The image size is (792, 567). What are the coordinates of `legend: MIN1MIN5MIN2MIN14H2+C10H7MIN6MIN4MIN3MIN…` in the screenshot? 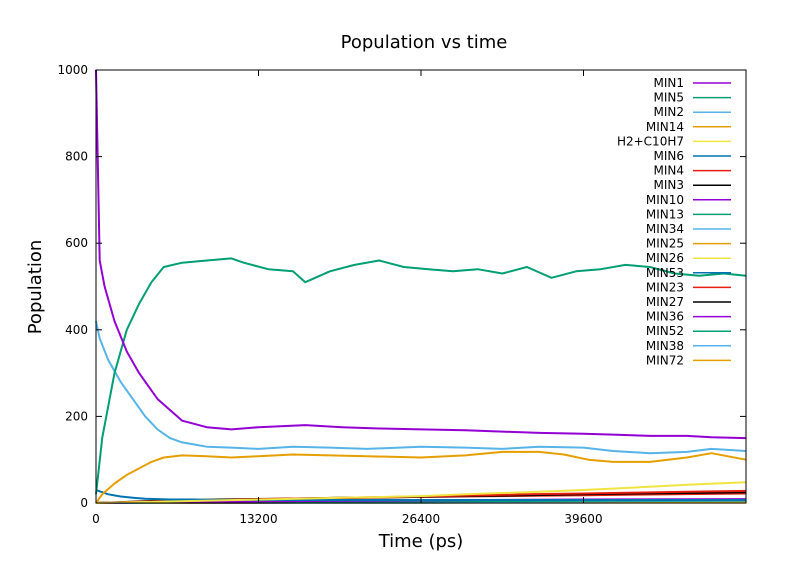 It's located at (674, 221).